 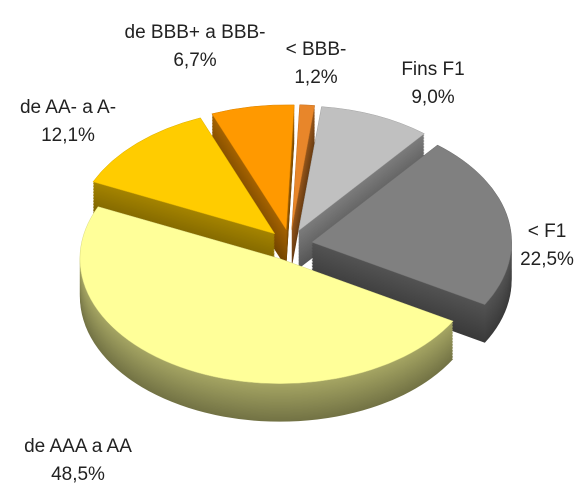 I want to click on value-label: 48,5%, so click(x=78, y=474).